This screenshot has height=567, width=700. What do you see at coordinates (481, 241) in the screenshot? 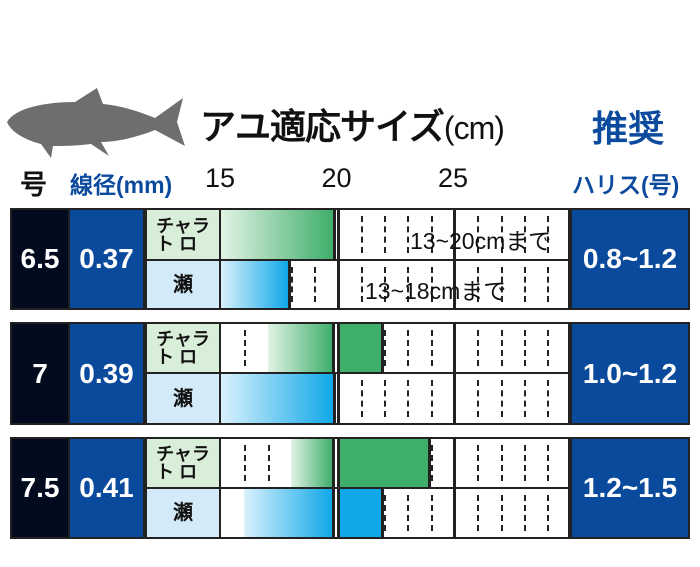
I see `chara-toro-note: 13~20cmまで` at bounding box center [481, 241].